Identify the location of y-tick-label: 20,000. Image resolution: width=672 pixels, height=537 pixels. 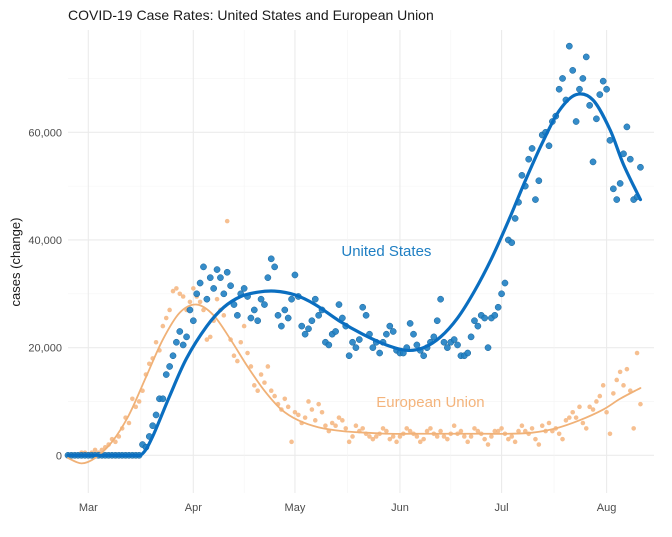
(45, 349).